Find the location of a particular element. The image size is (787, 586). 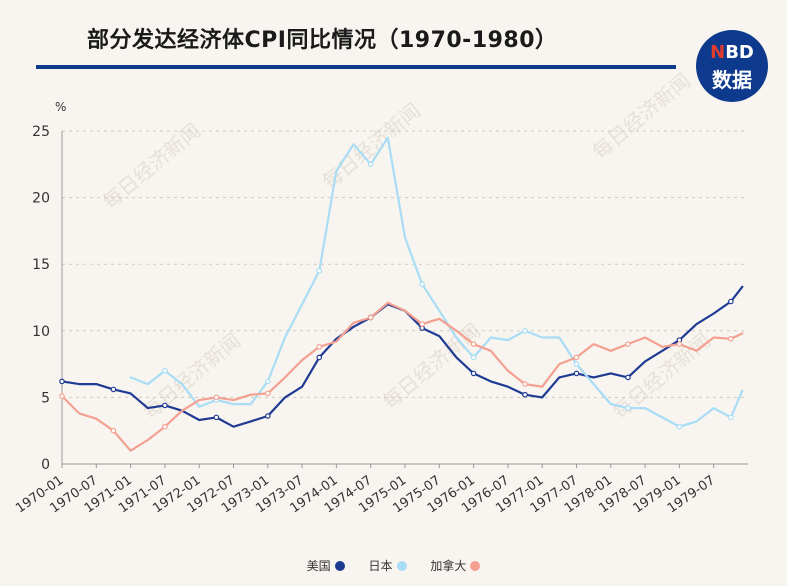

watermark-0: 每日经济新闻 is located at coordinates (151, 166).